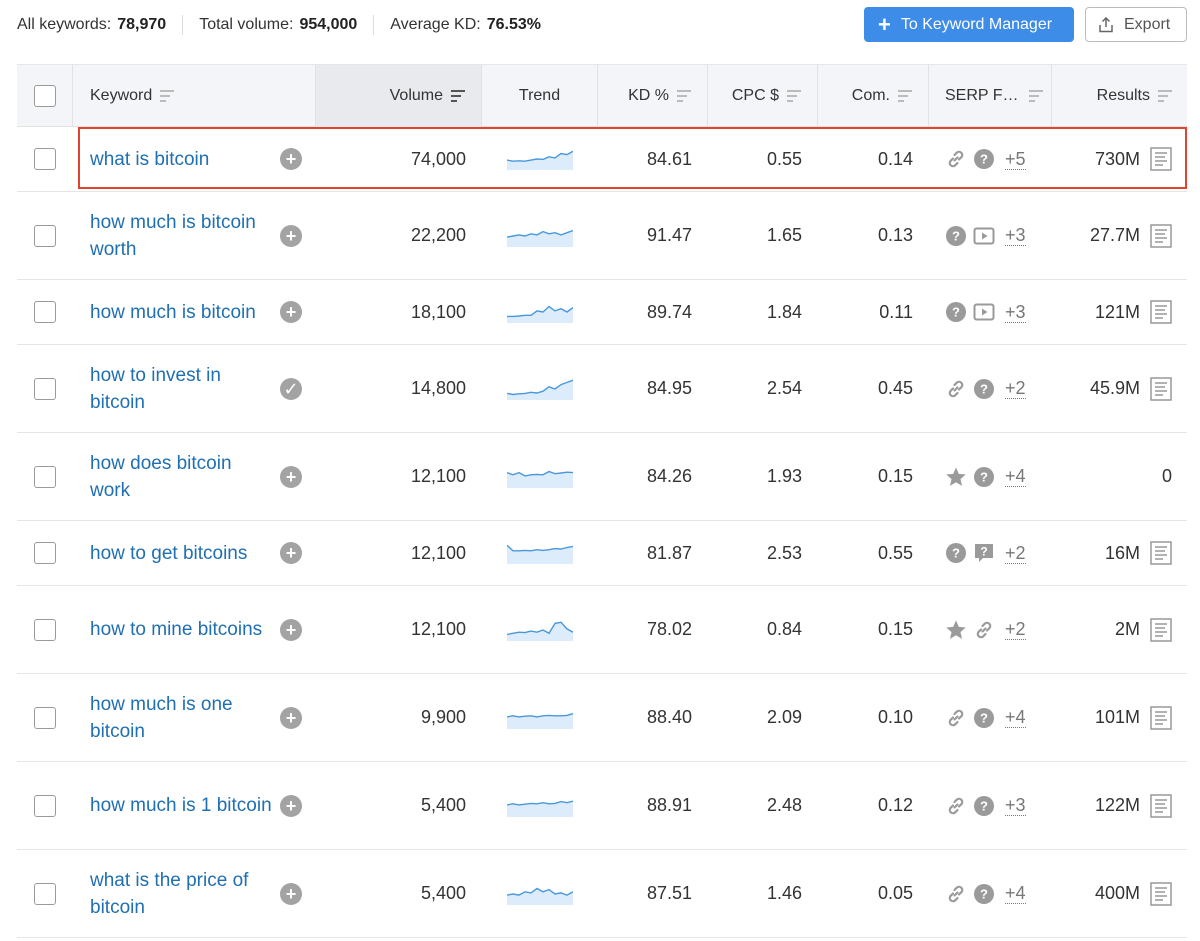 The height and width of the screenshot is (941, 1200). What do you see at coordinates (169, 553) in the screenshot?
I see `keyword-link: how to get bitcoins` at bounding box center [169, 553].